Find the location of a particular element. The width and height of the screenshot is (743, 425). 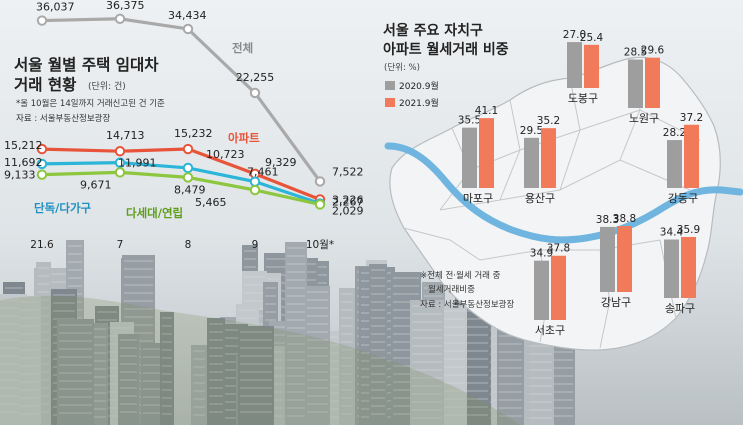

right-footnote-line1: ※전체 전·월세 거래 중 is located at coordinates (460, 275).